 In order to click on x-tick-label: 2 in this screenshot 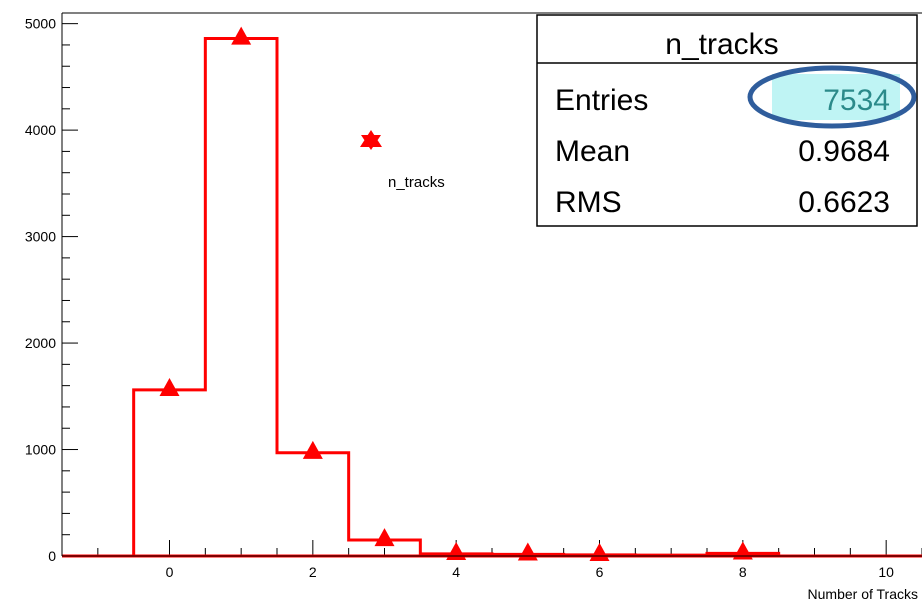, I will do `click(313, 572)`.